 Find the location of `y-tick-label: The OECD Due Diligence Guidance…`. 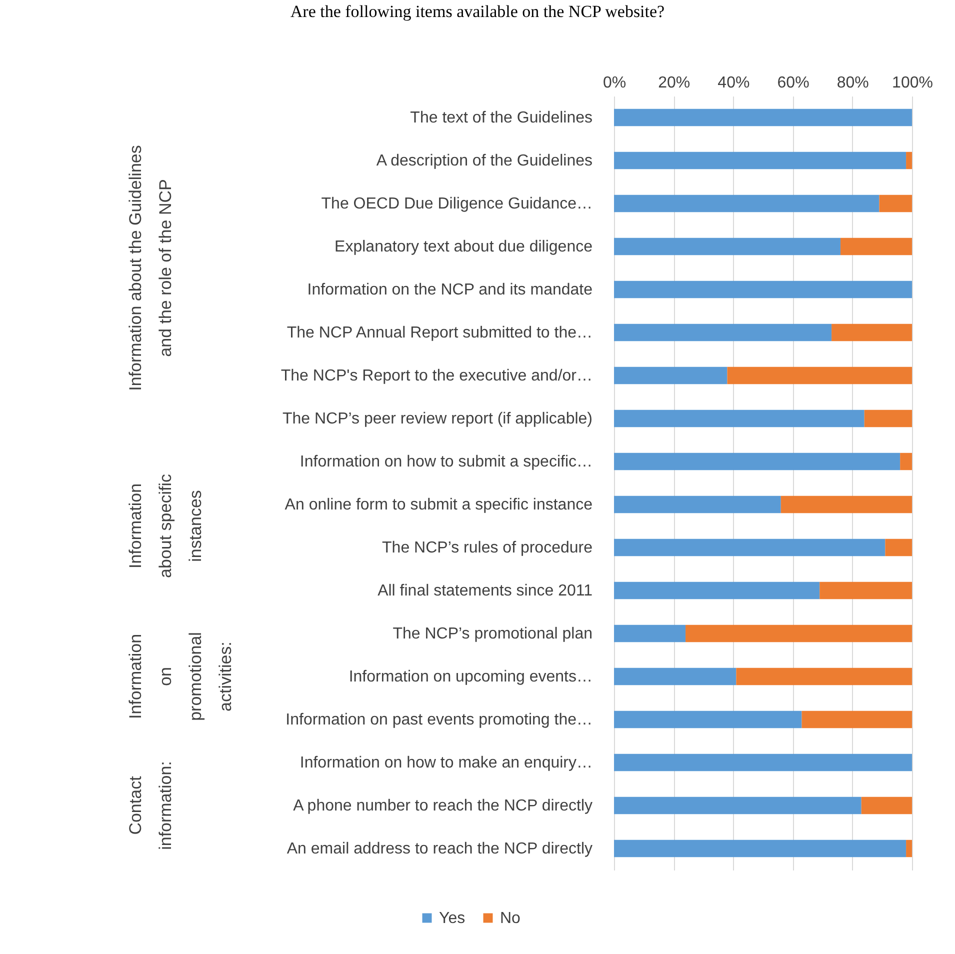

y-tick-label: The OECD Due Diligence Guidance… is located at coordinates (456, 204).